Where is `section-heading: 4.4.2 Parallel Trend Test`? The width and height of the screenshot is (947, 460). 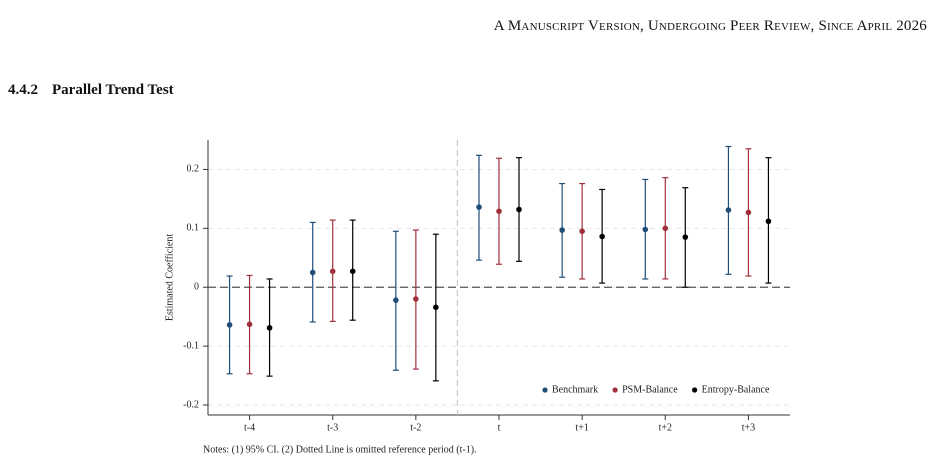
section-heading: 4.4.2 Parallel Trend Test is located at coordinates (91, 90).